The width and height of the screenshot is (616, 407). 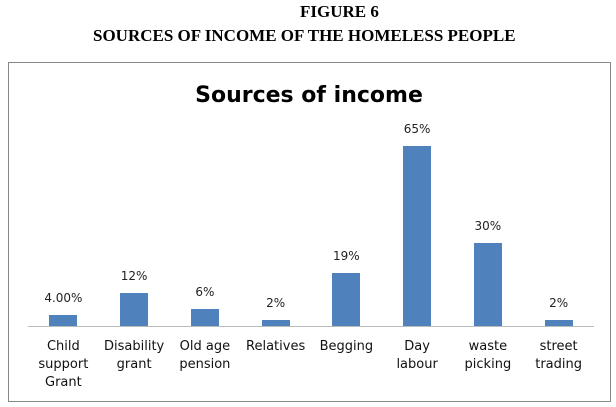 What do you see at coordinates (558, 355) in the screenshot?
I see `x-tick-label: street trading` at bounding box center [558, 355].